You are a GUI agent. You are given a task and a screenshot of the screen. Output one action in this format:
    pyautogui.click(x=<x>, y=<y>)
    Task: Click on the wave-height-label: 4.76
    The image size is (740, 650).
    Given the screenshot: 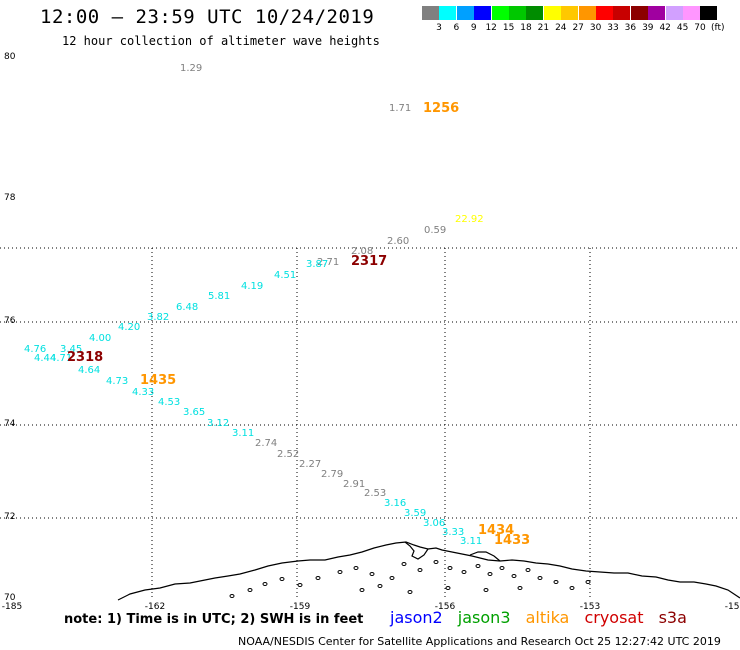 What is the action you would take?
    pyautogui.click(x=35, y=349)
    